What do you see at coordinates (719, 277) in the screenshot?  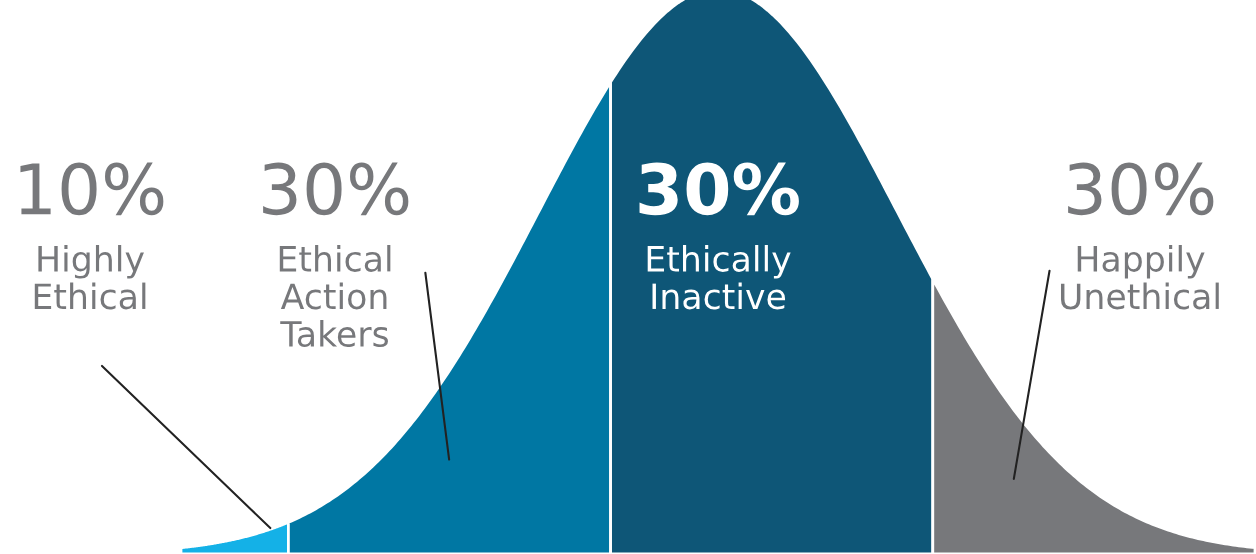 I see `category-label: Ethically Inactive` at bounding box center [719, 277].